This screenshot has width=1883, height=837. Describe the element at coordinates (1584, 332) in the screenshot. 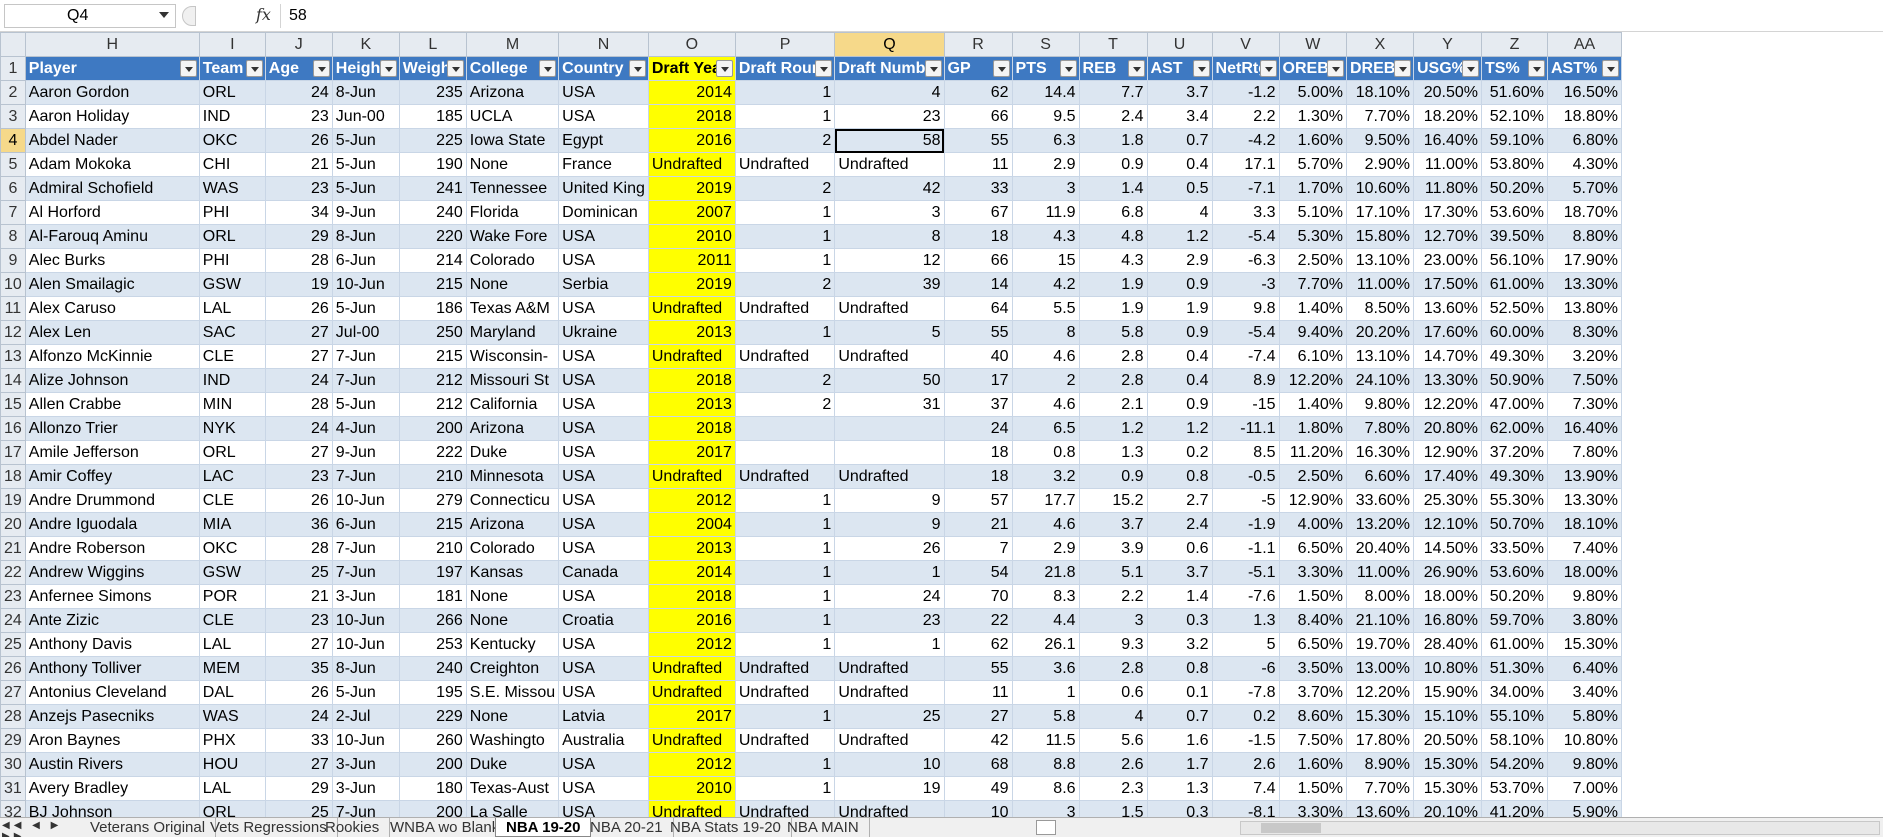

I see `cell: 8.30%` at that location.